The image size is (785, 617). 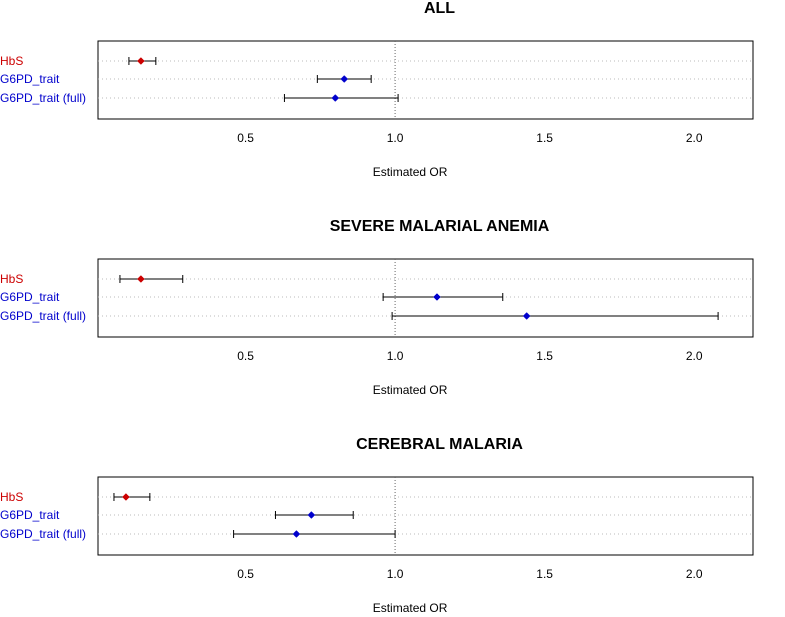 What do you see at coordinates (439, 8) in the screenshot?
I see `panel-title: ALL` at bounding box center [439, 8].